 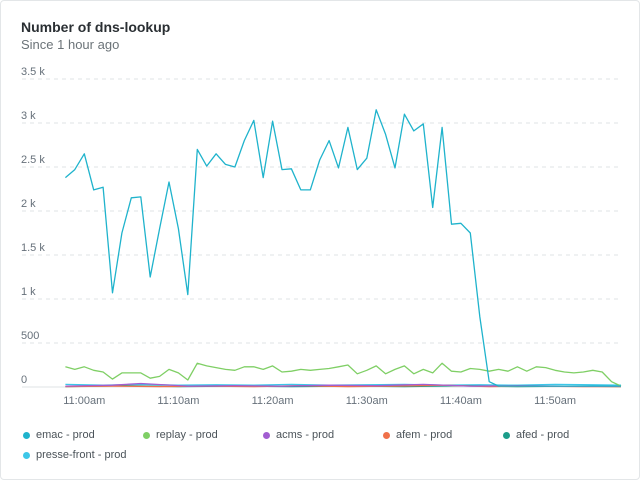 I want to click on legend-label: replay - prod, so click(x=187, y=435).